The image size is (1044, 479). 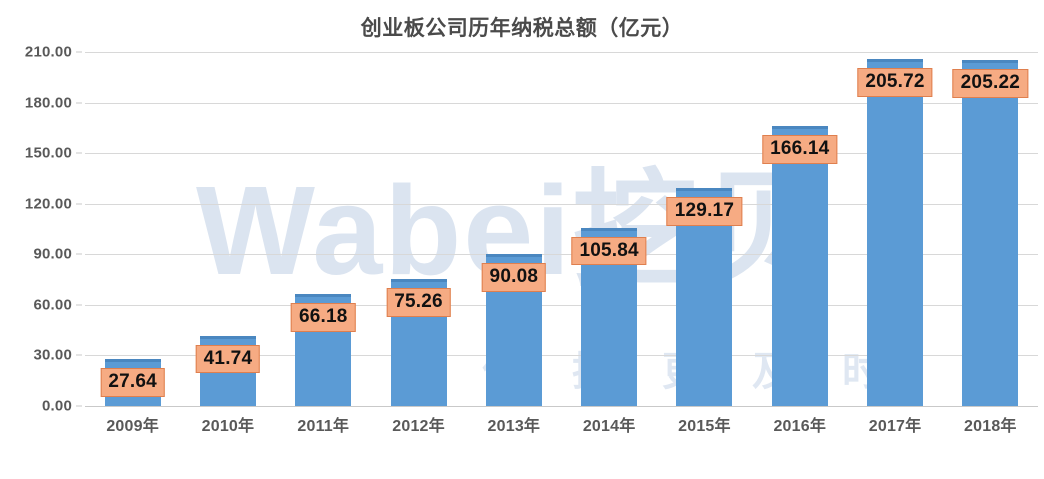 What do you see at coordinates (418, 302) in the screenshot?
I see `bar-value-label: 75.26` at bounding box center [418, 302].